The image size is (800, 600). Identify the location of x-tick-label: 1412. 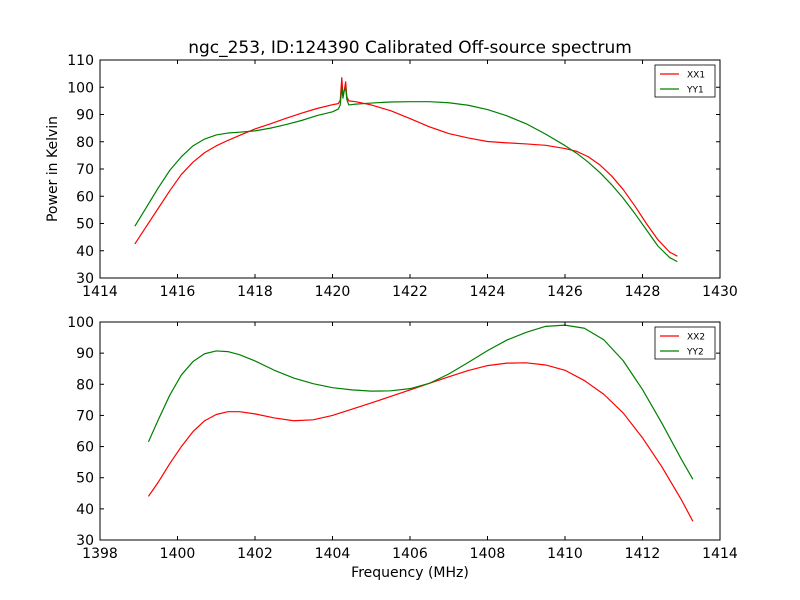
(643, 554).